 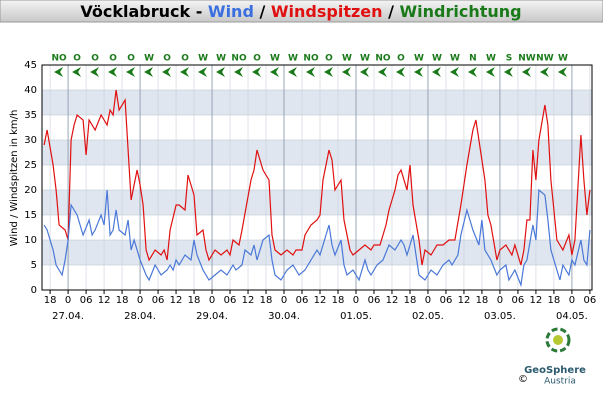 What do you see at coordinates (30, 90) in the screenshot?
I see `y-tick-label: 40` at bounding box center [30, 90].